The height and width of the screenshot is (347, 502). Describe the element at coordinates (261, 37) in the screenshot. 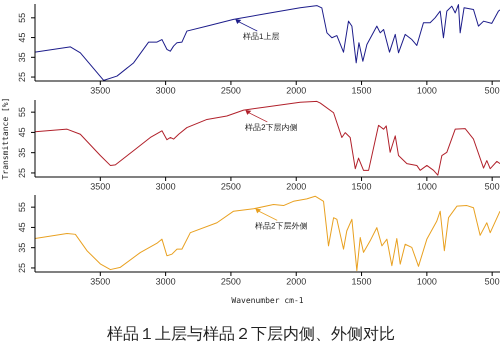

I see `annotation: 样品1上层` at that location.